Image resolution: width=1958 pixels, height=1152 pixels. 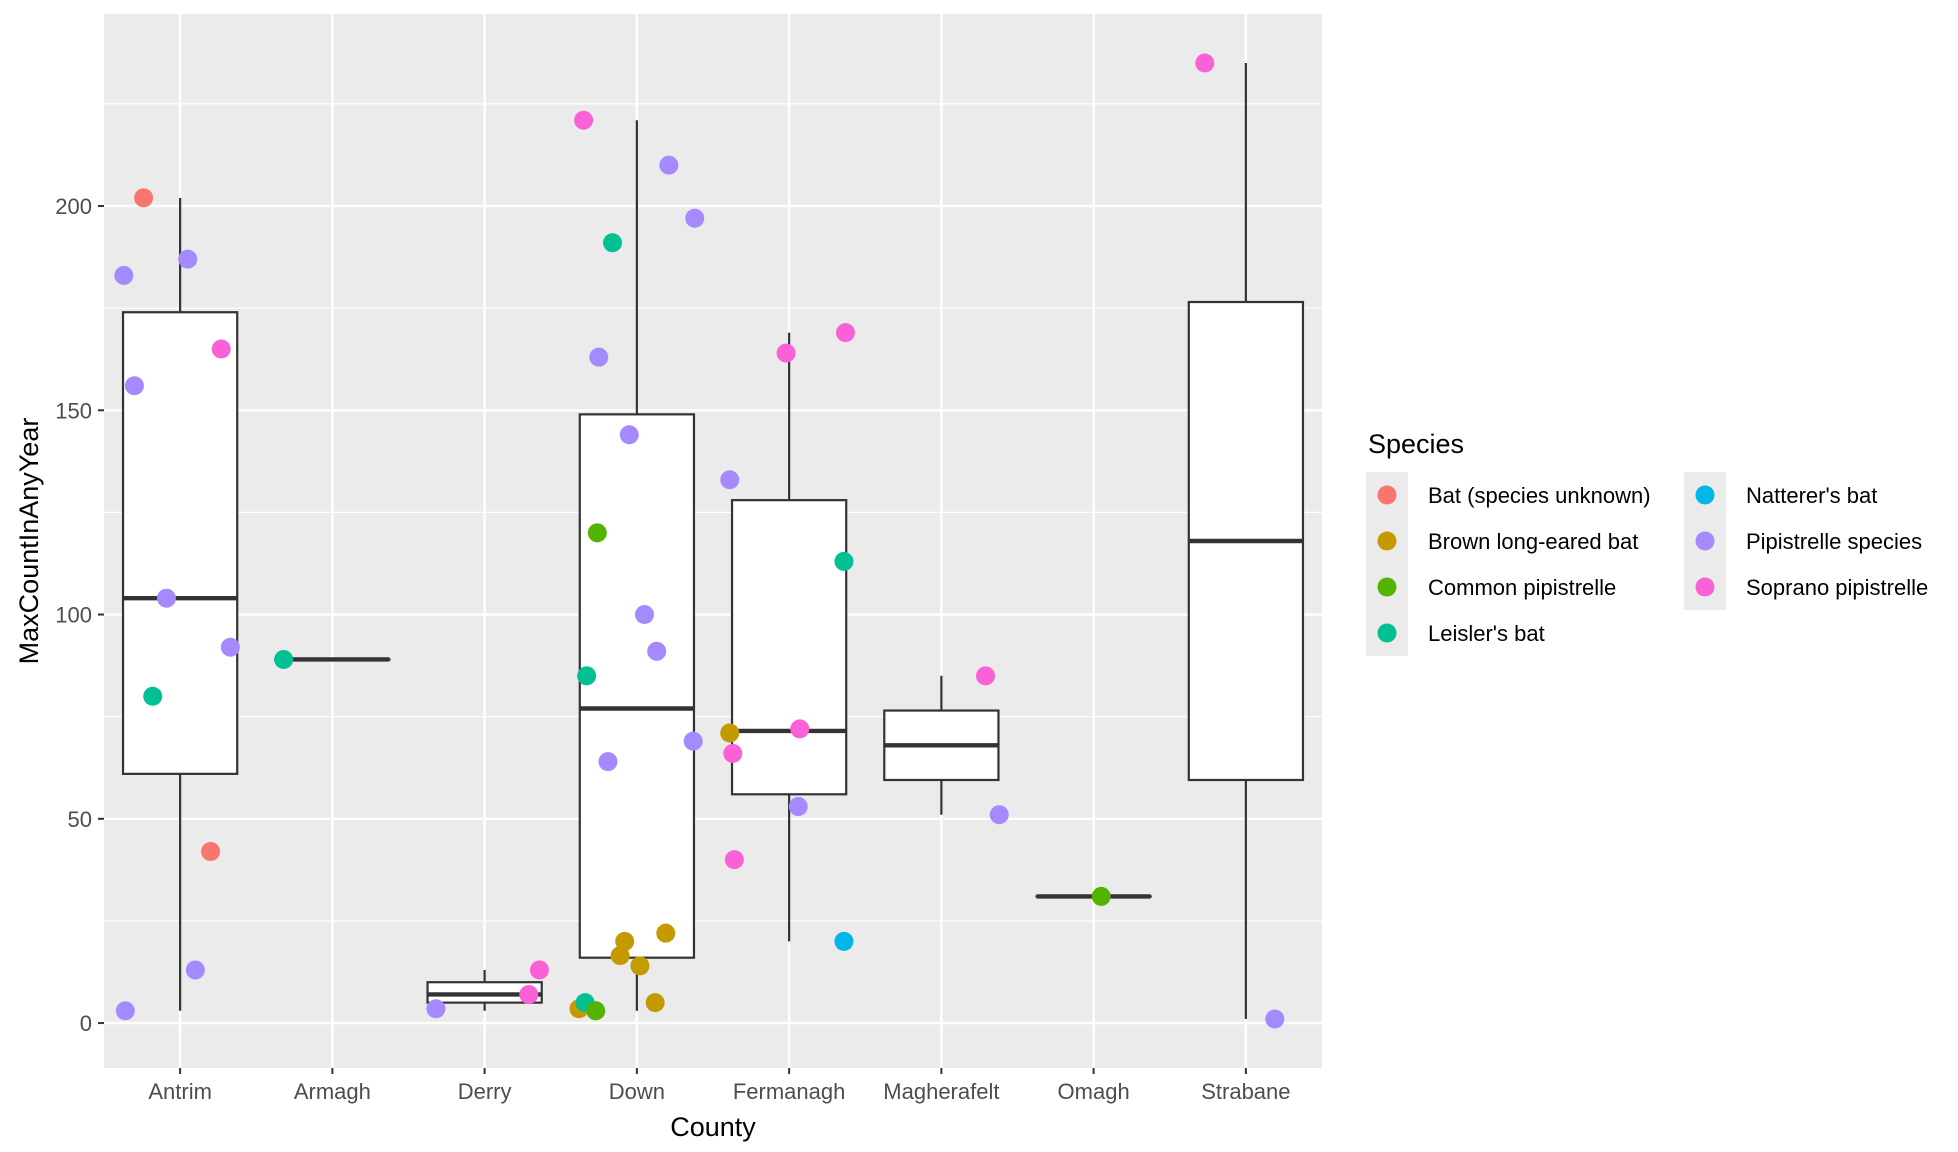 I want to click on y-tick-label: 150, so click(x=73, y=410).